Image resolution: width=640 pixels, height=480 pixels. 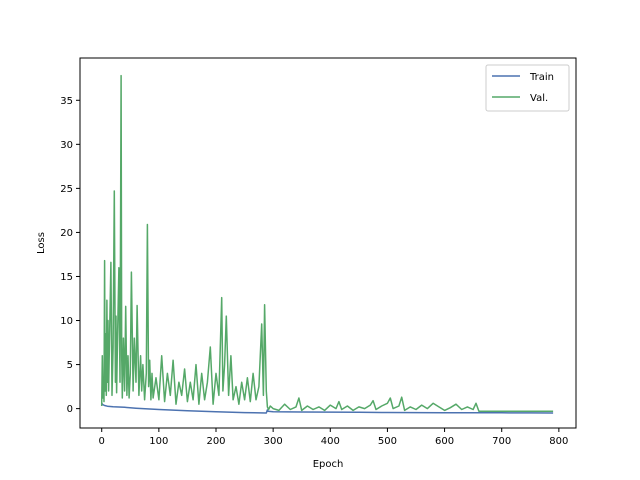 What do you see at coordinates (102, 441) in the screenshot?
I see `x-tick-label: 0` at bounding box center [102, 441].